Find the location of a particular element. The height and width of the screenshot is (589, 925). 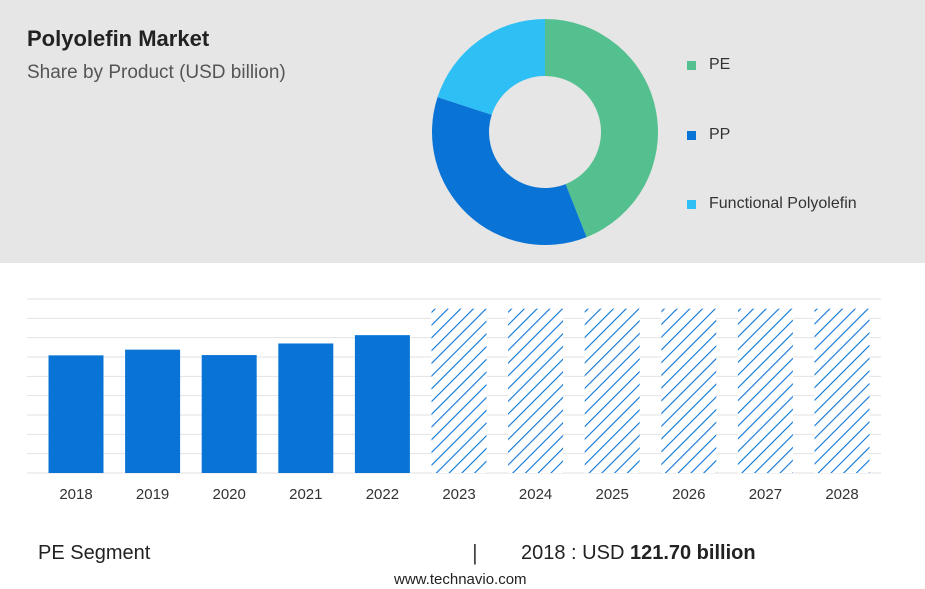

segment-label: PE Segment is located at coordinates (94, 553).